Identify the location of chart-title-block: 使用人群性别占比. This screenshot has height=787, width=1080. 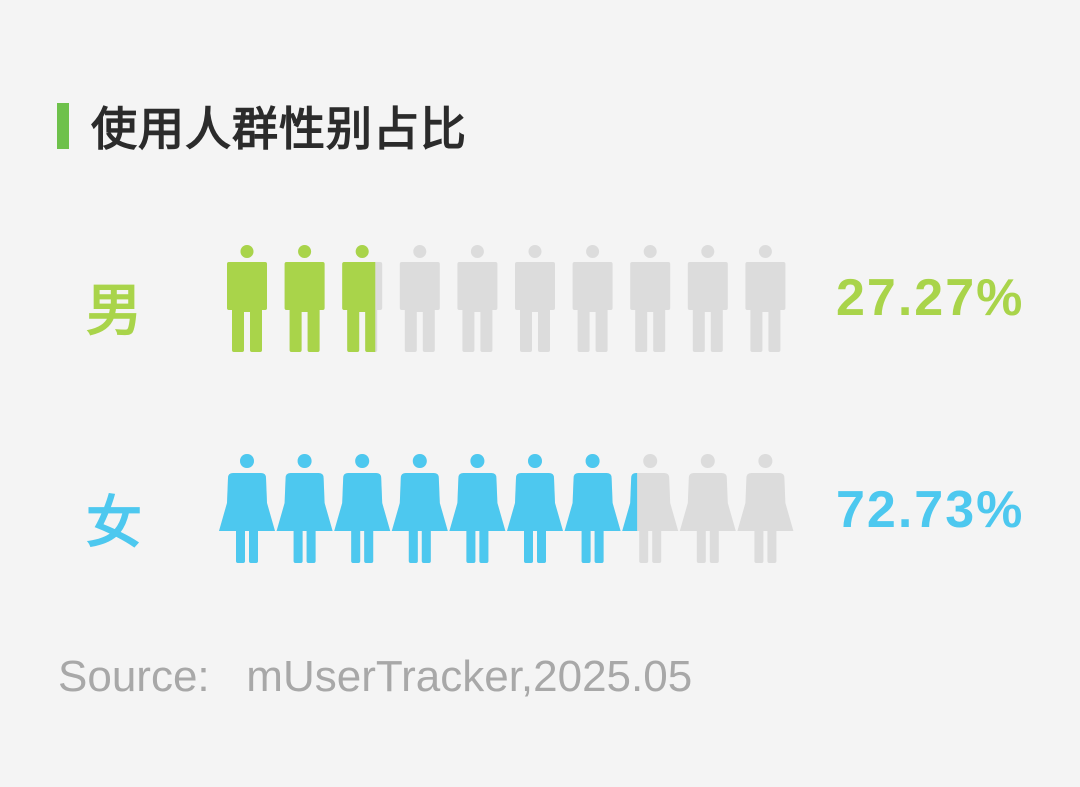
(262, 126).